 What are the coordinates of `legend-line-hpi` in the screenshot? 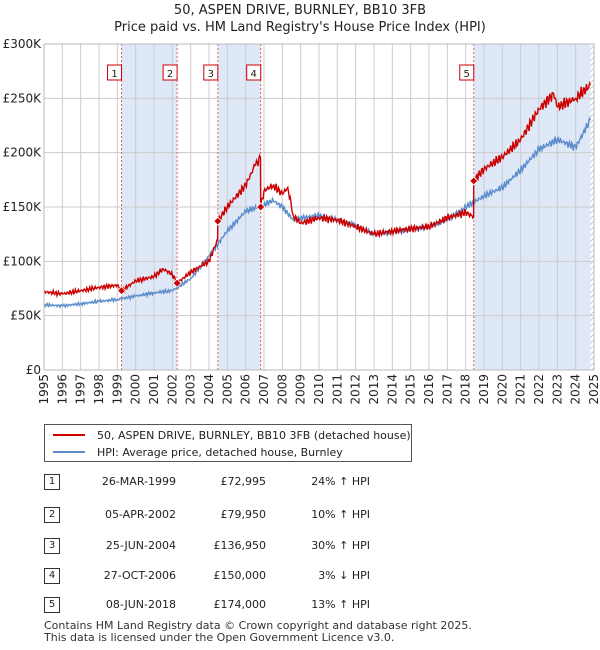 It's located at (69, 452).